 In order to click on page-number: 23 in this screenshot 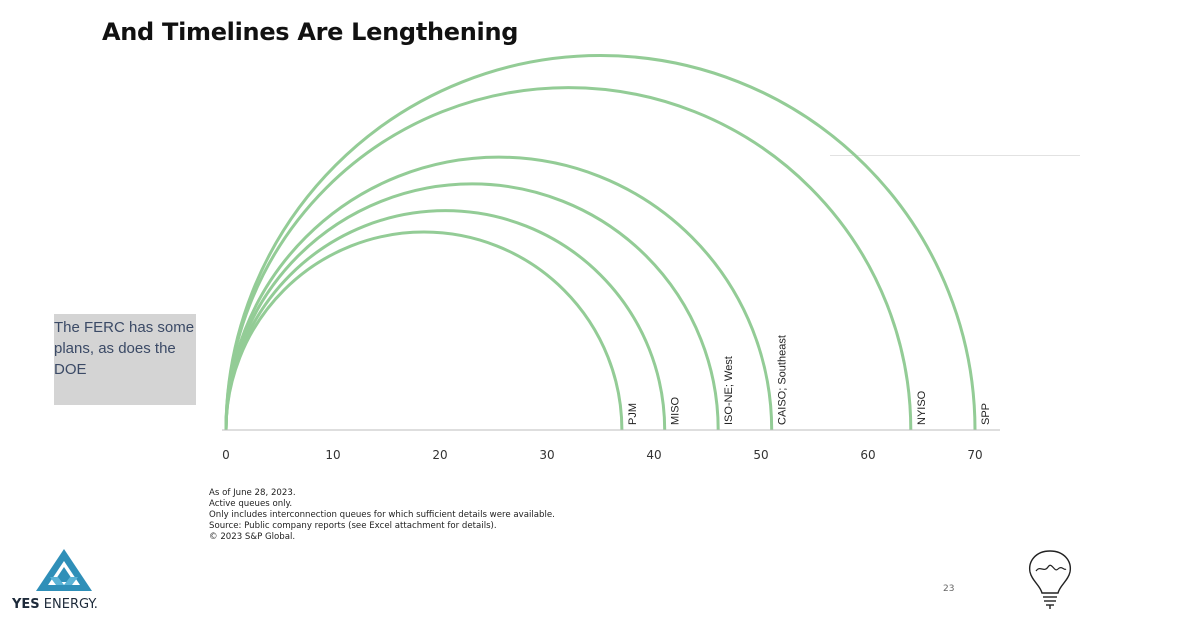, I will do `click(949, 589)`.